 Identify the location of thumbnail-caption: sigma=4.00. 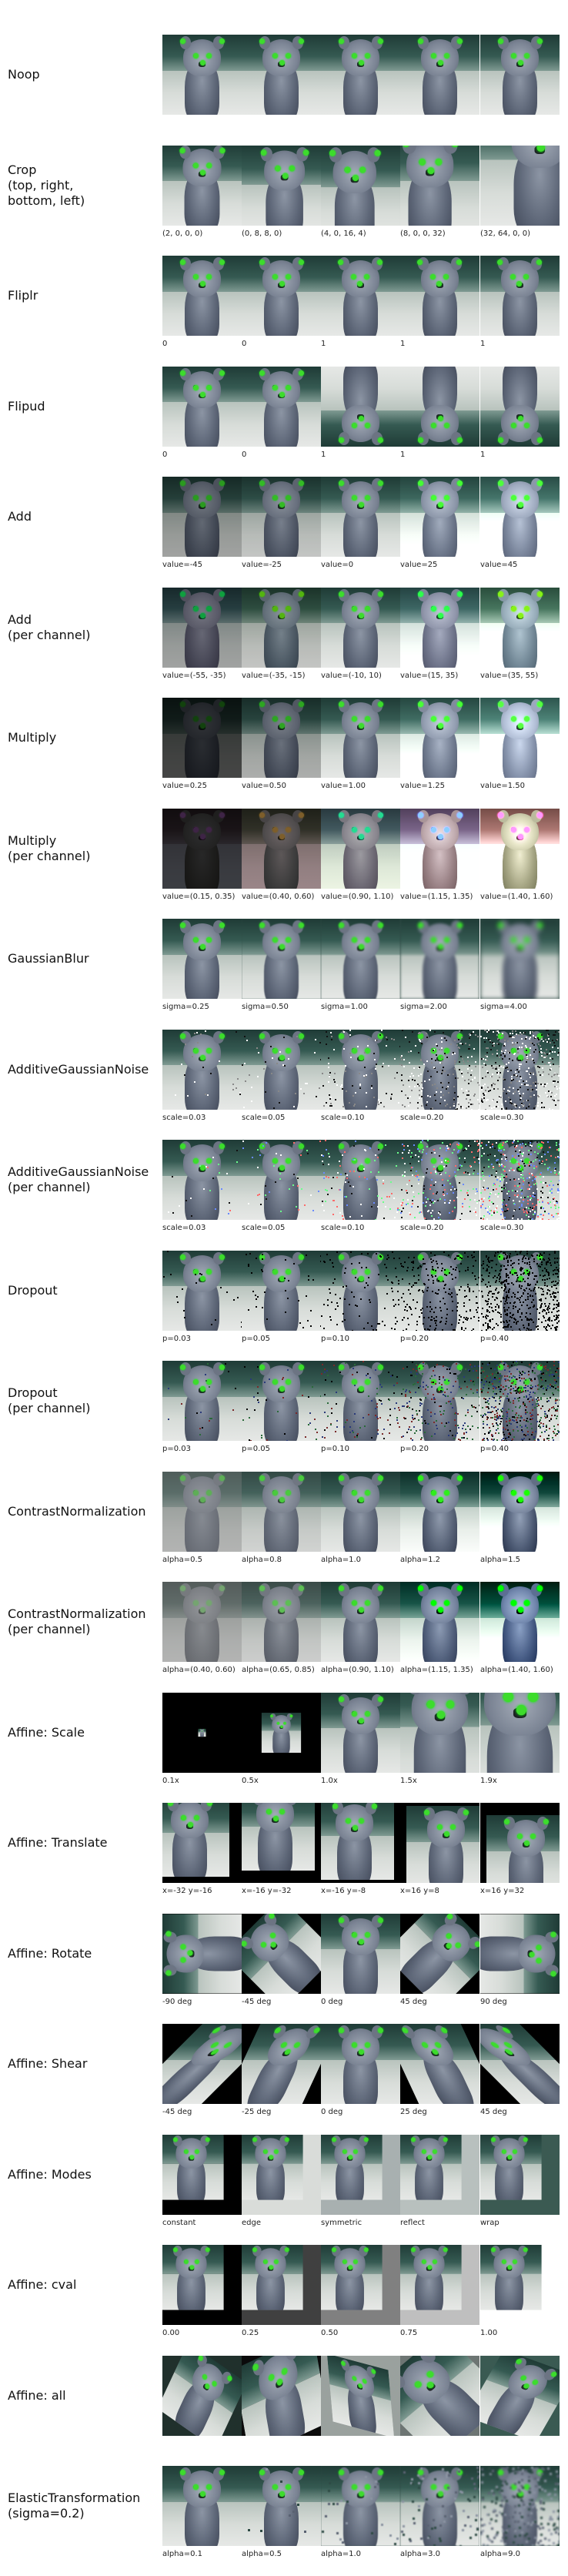
(520, 1007).